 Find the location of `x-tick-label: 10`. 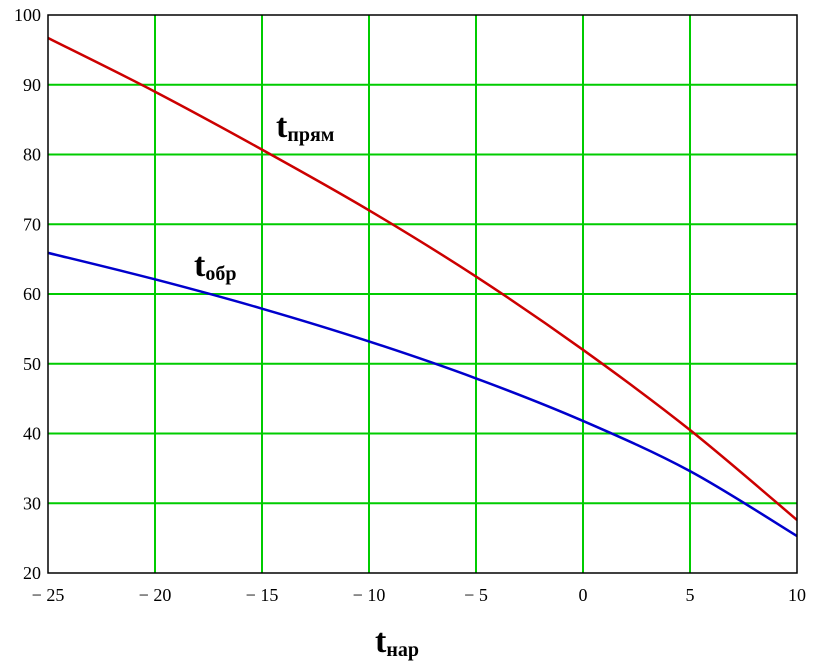

x-tick-label: 10 is located at coordinates (797, 595).